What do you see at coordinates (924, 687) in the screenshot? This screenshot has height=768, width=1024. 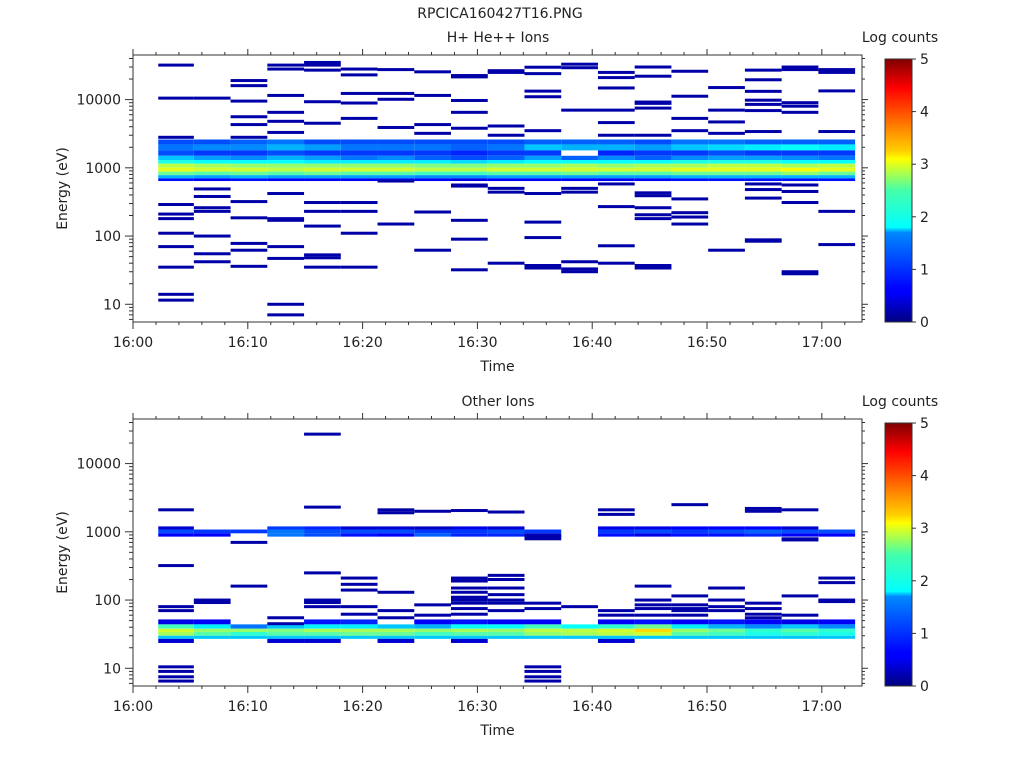 I see `colorbar-tick-label: 0` at bounding box center [924, 687].